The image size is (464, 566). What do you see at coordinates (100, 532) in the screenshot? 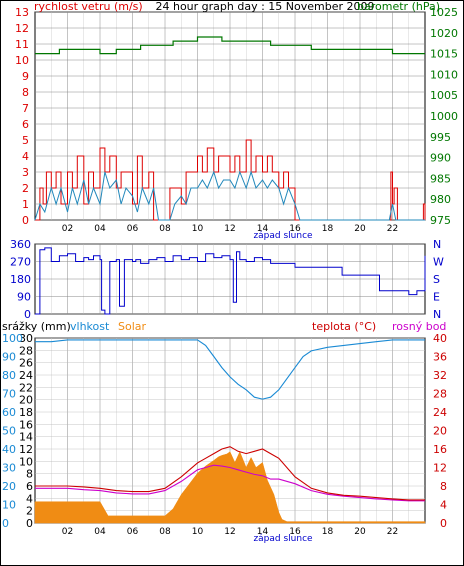
I see `x-tick-label: 04` at bounding box center [100, 532].